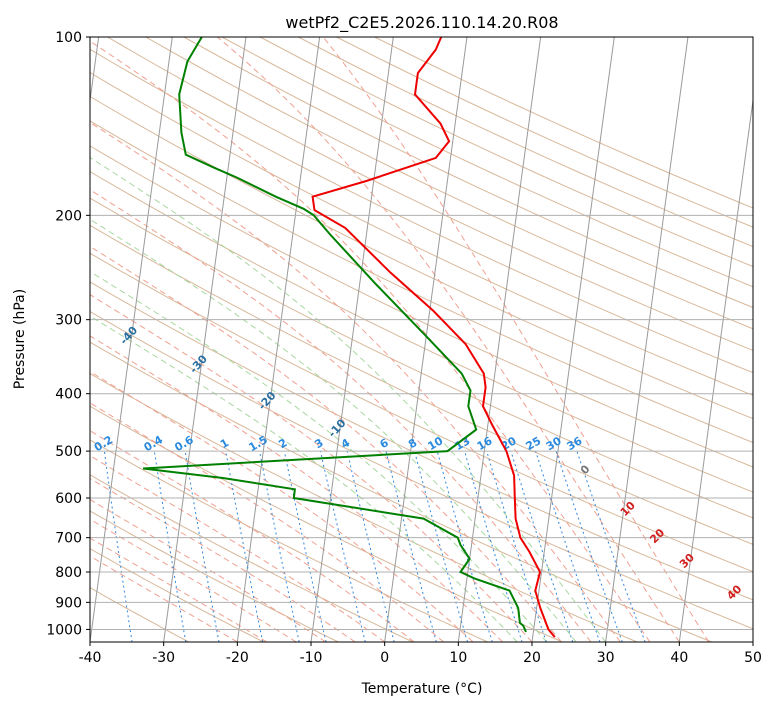 This screenshot has width=775, height=708. I want to click on y-tick-label: 800, so click(68, 573).